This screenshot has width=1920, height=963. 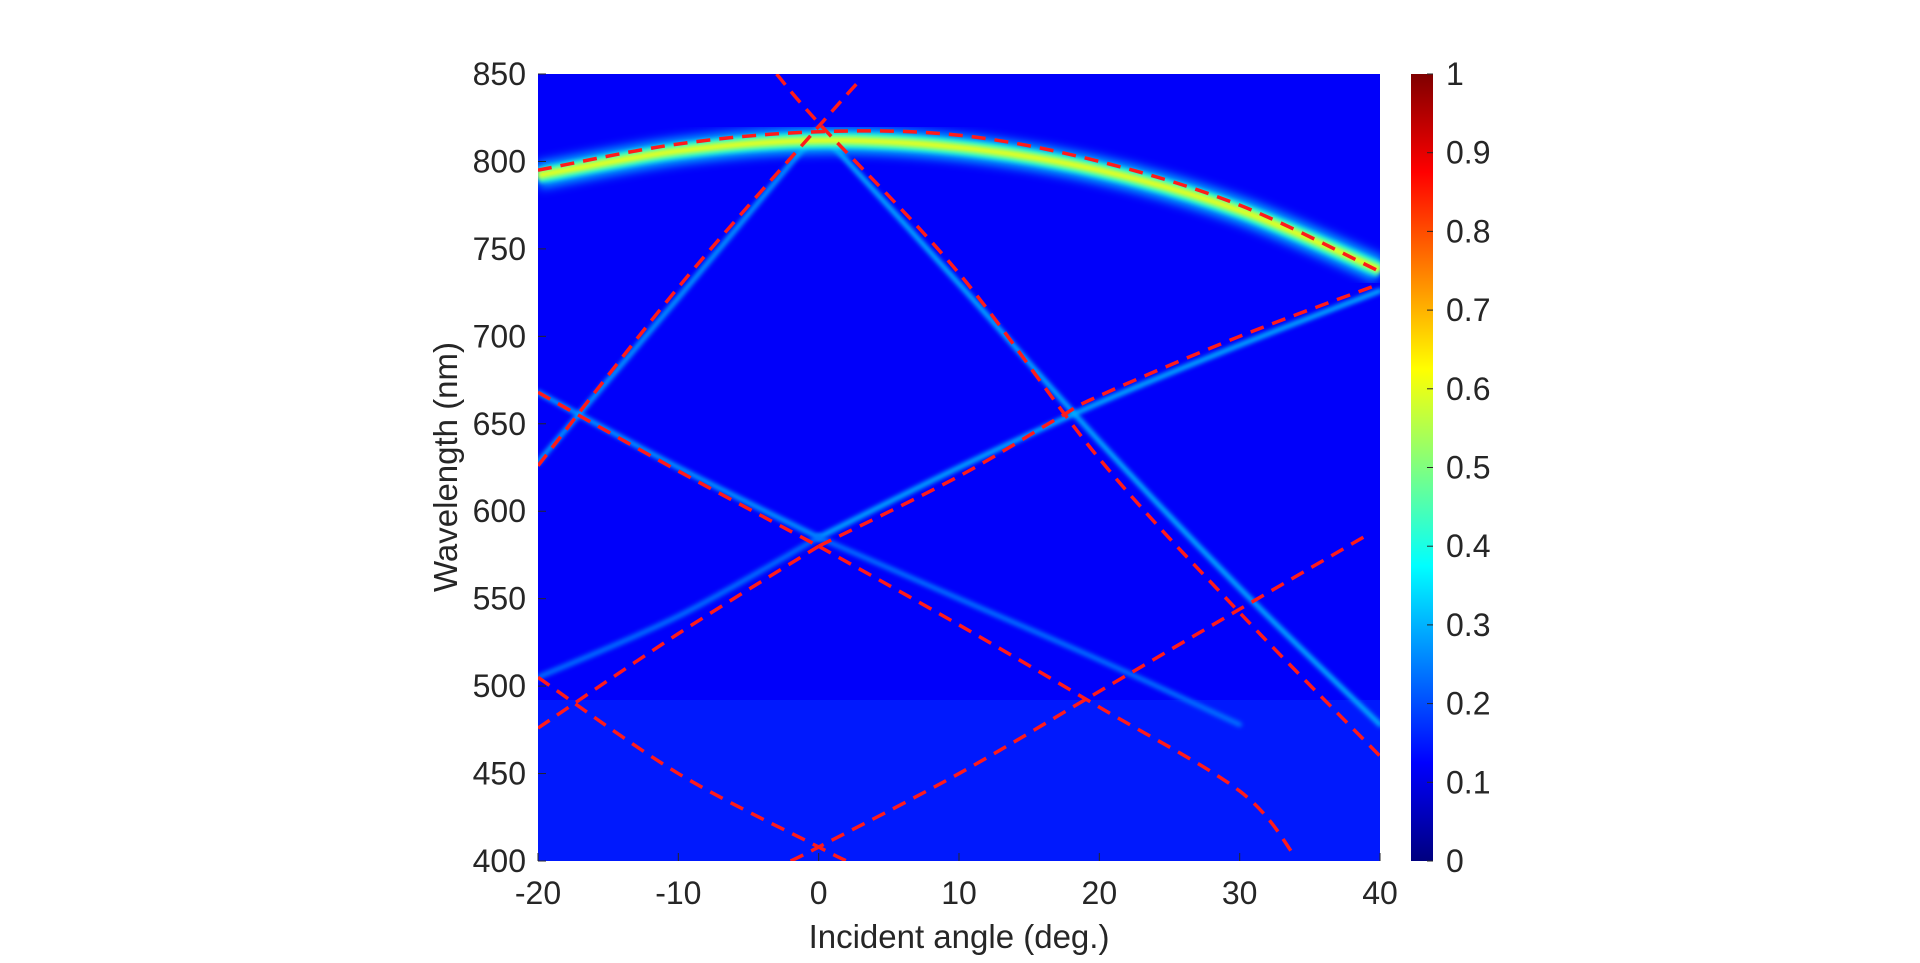 What do you see at coordinates (499, 861) in the screenshot?
I see `y-tick-label: 400` at bounding box center [499, 861].